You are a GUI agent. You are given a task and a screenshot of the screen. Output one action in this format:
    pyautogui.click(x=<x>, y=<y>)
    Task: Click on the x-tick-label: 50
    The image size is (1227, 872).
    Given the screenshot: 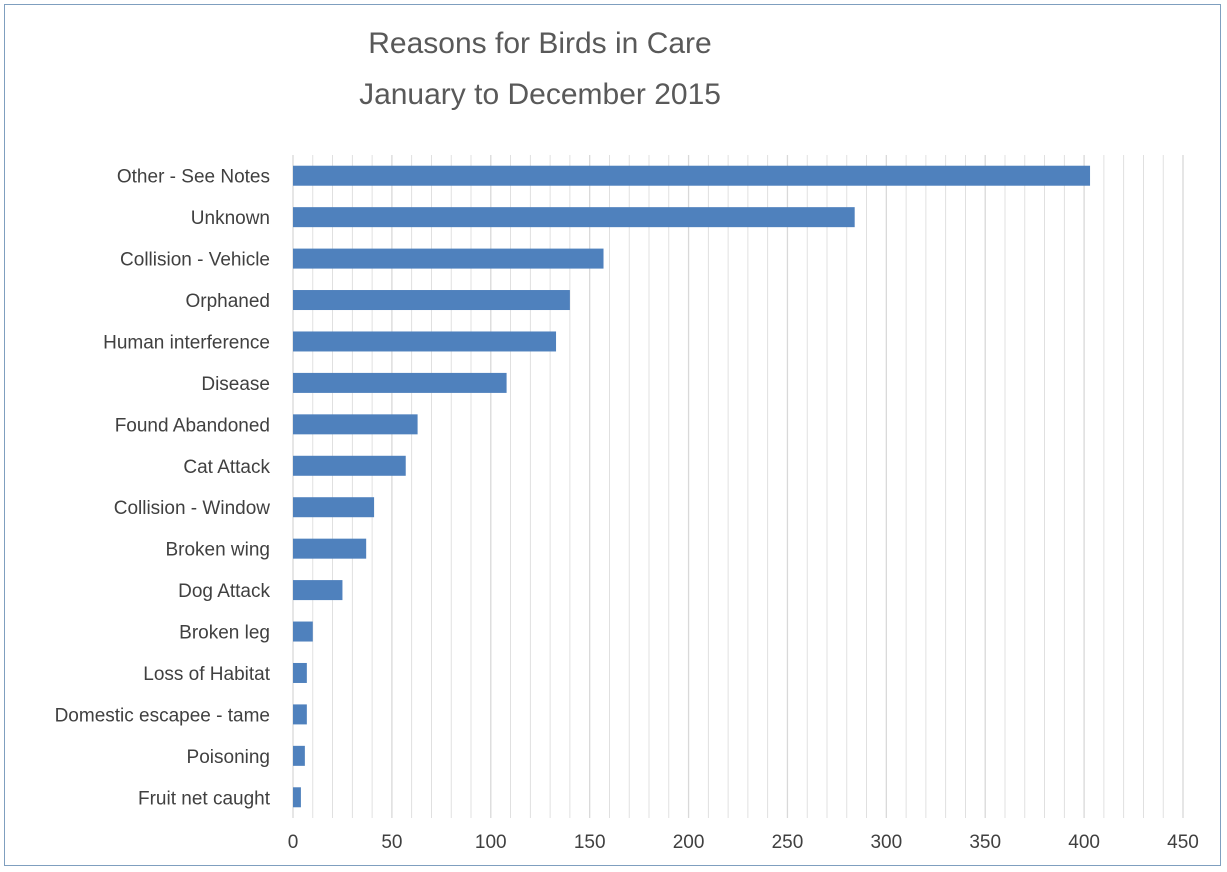 What is the action you would take?
    pyautogui.click(x=391, y=842)
    